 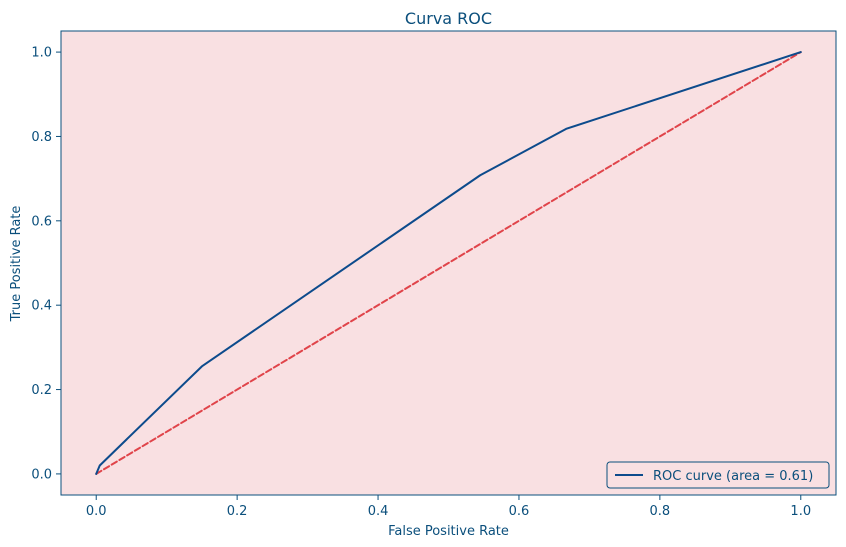 What do you see at coordinates (41, 137) in the screenshot?
I see `y-tick-label: 0.8` at bounding box center [41, 137].